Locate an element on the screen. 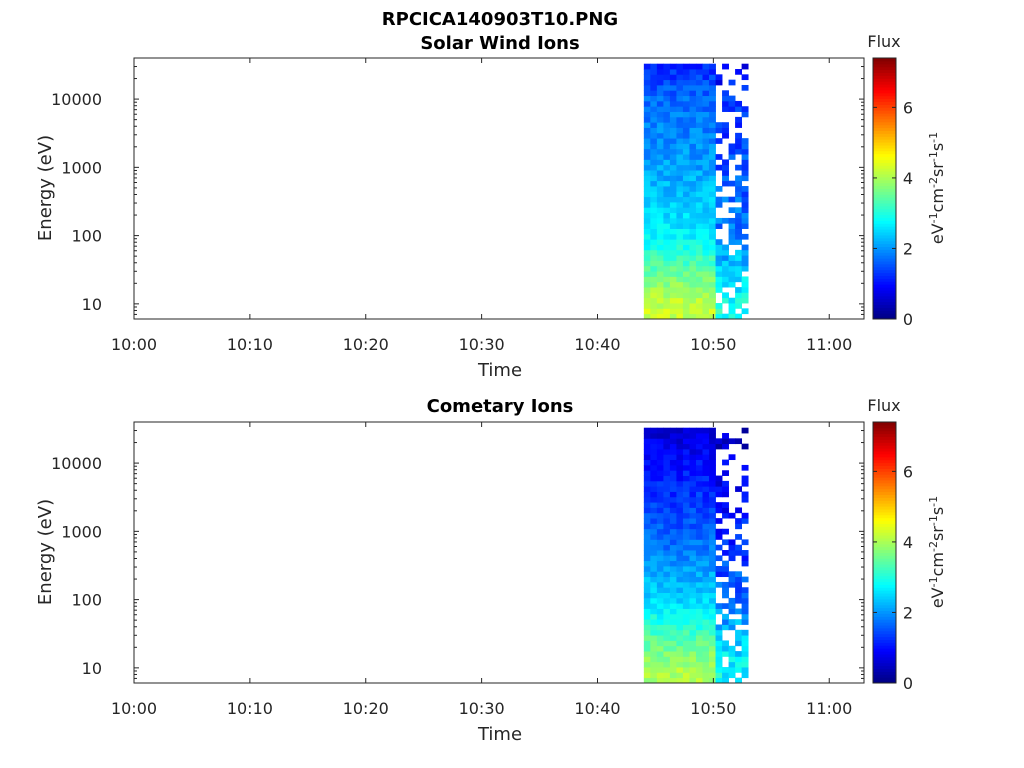 Image resolution: width=1024 pixels, height=768 pixels. y-tick-label: 1000 is located at coordinates (81, 531).